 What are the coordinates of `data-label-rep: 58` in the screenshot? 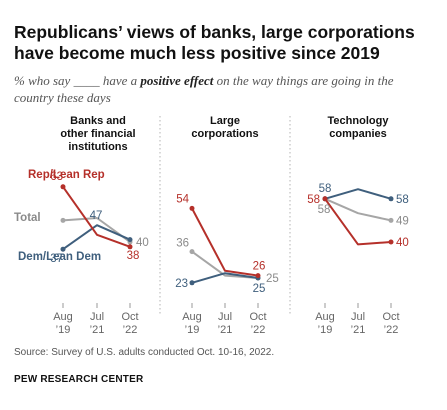 It's located at (313, 200).